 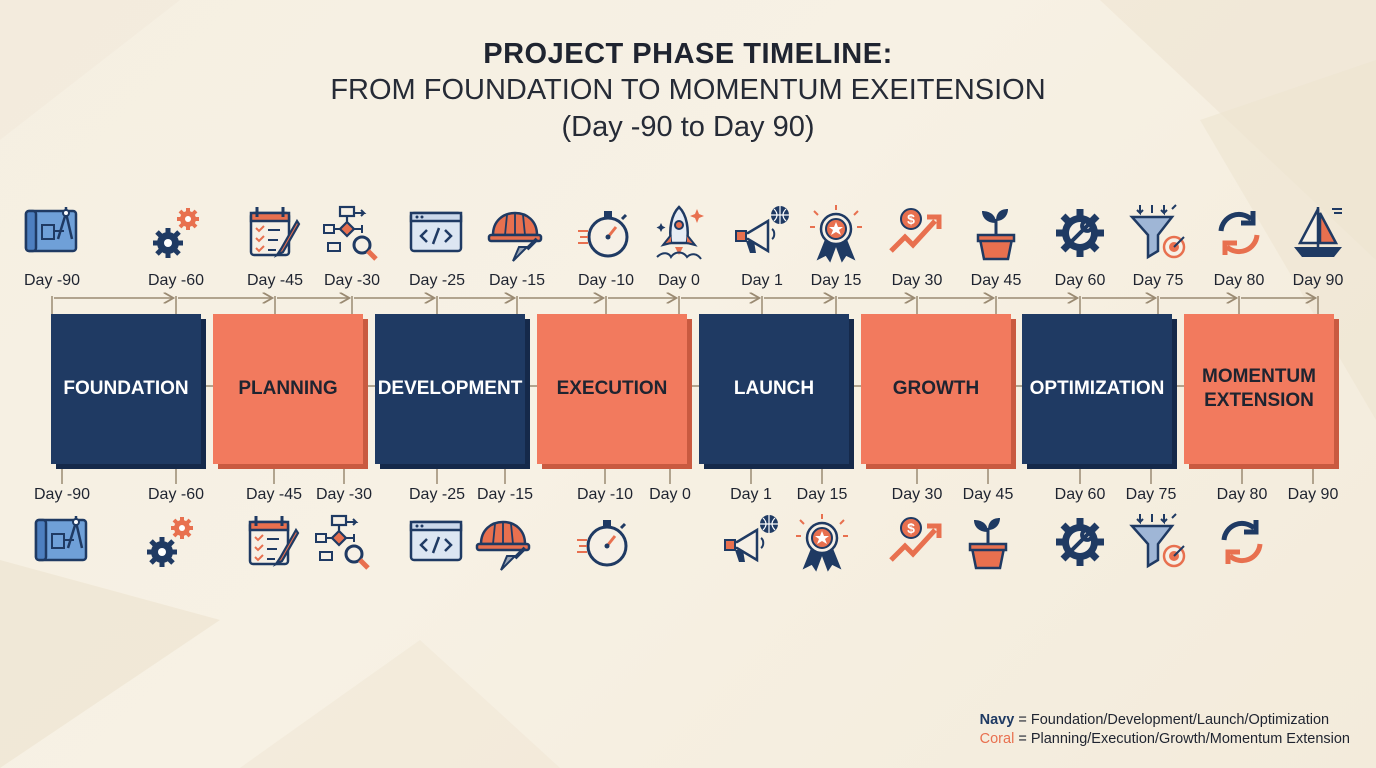 I want to click on top-day-label: Day 45, so click(x=996, y=280).